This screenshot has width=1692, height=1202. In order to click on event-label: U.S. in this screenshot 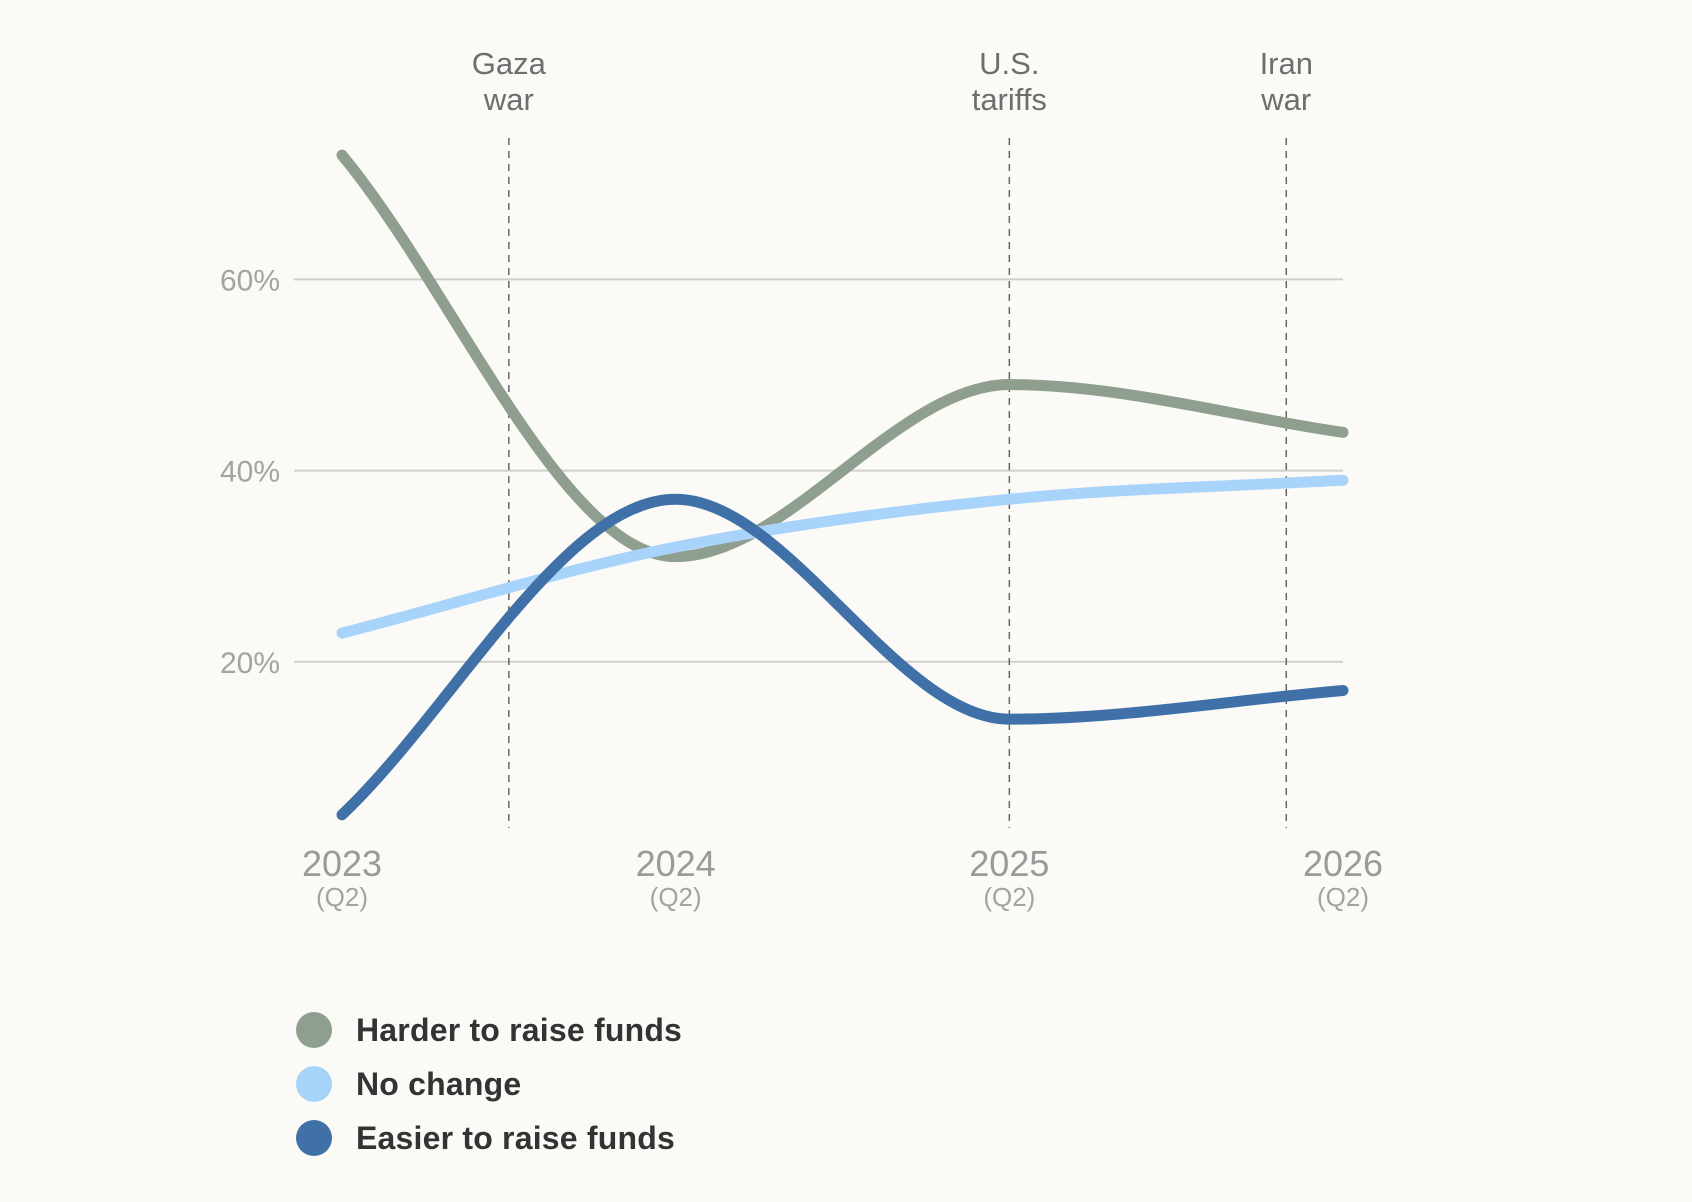, I will do `click(1009, 63)`.